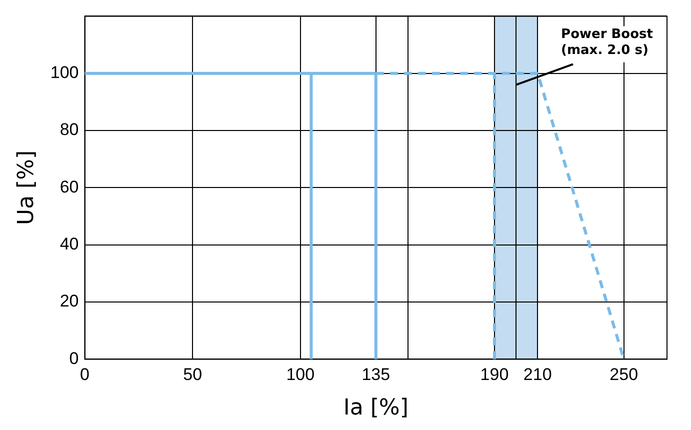  Describe the element at coordinates (607, 42) in the screenshot. I see `annotation: Power Boost (max. 2.0 s)` at that location.